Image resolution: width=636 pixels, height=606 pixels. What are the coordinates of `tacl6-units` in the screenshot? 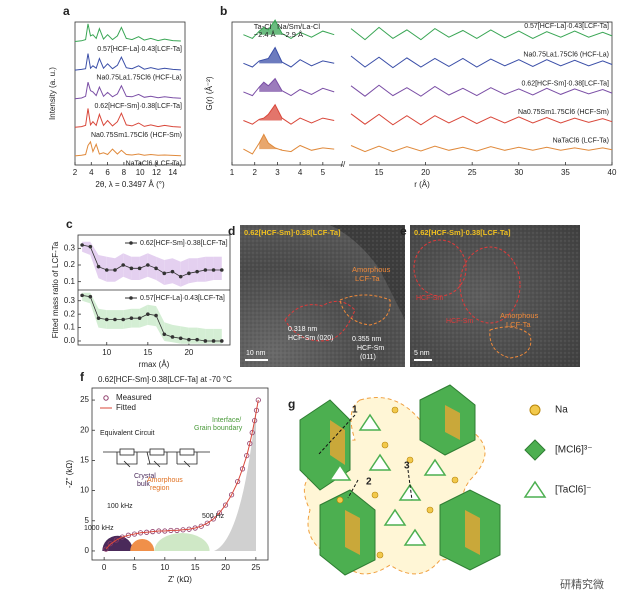 It's located at (387, 479).